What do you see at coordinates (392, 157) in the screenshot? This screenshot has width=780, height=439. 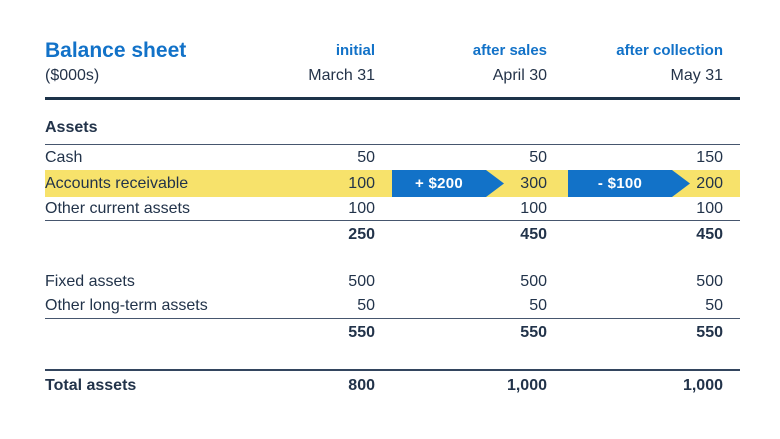 I see `table-row: Cash 50 50 150` at bounding box center [392, 157].